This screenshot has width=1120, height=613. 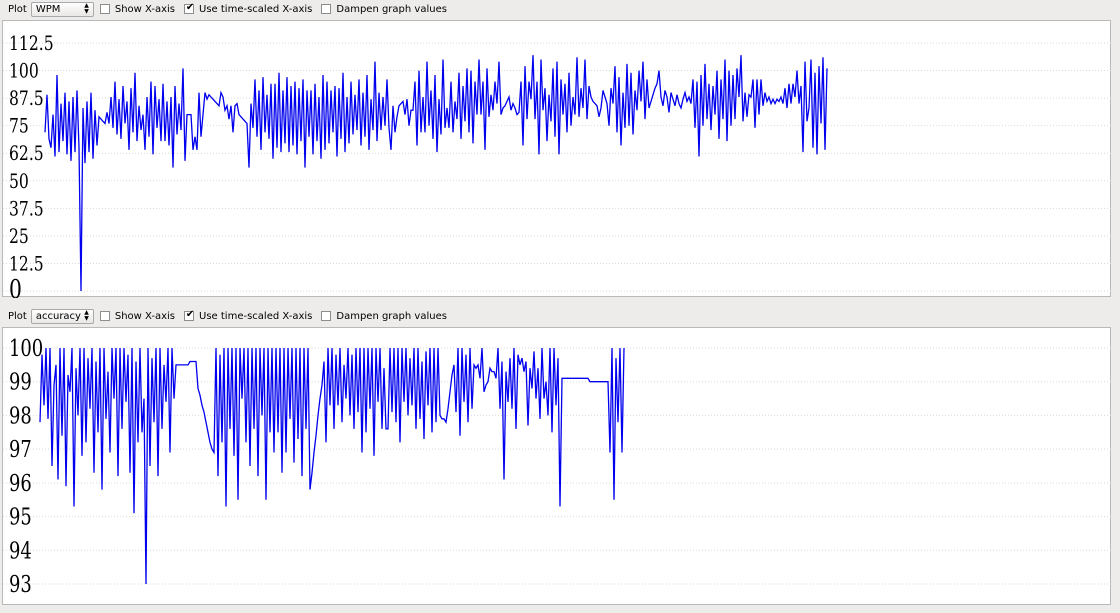 What do you see at coordinates (19, 236) in the screenshot?
I see `ytick-label: 25` at bounding box center [19, 236].